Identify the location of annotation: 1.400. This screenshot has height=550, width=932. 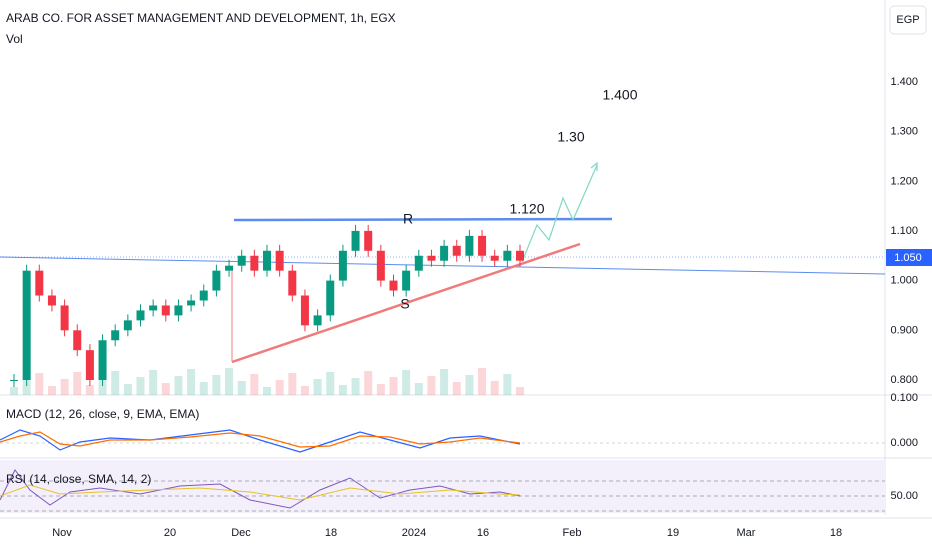
(619, 95).